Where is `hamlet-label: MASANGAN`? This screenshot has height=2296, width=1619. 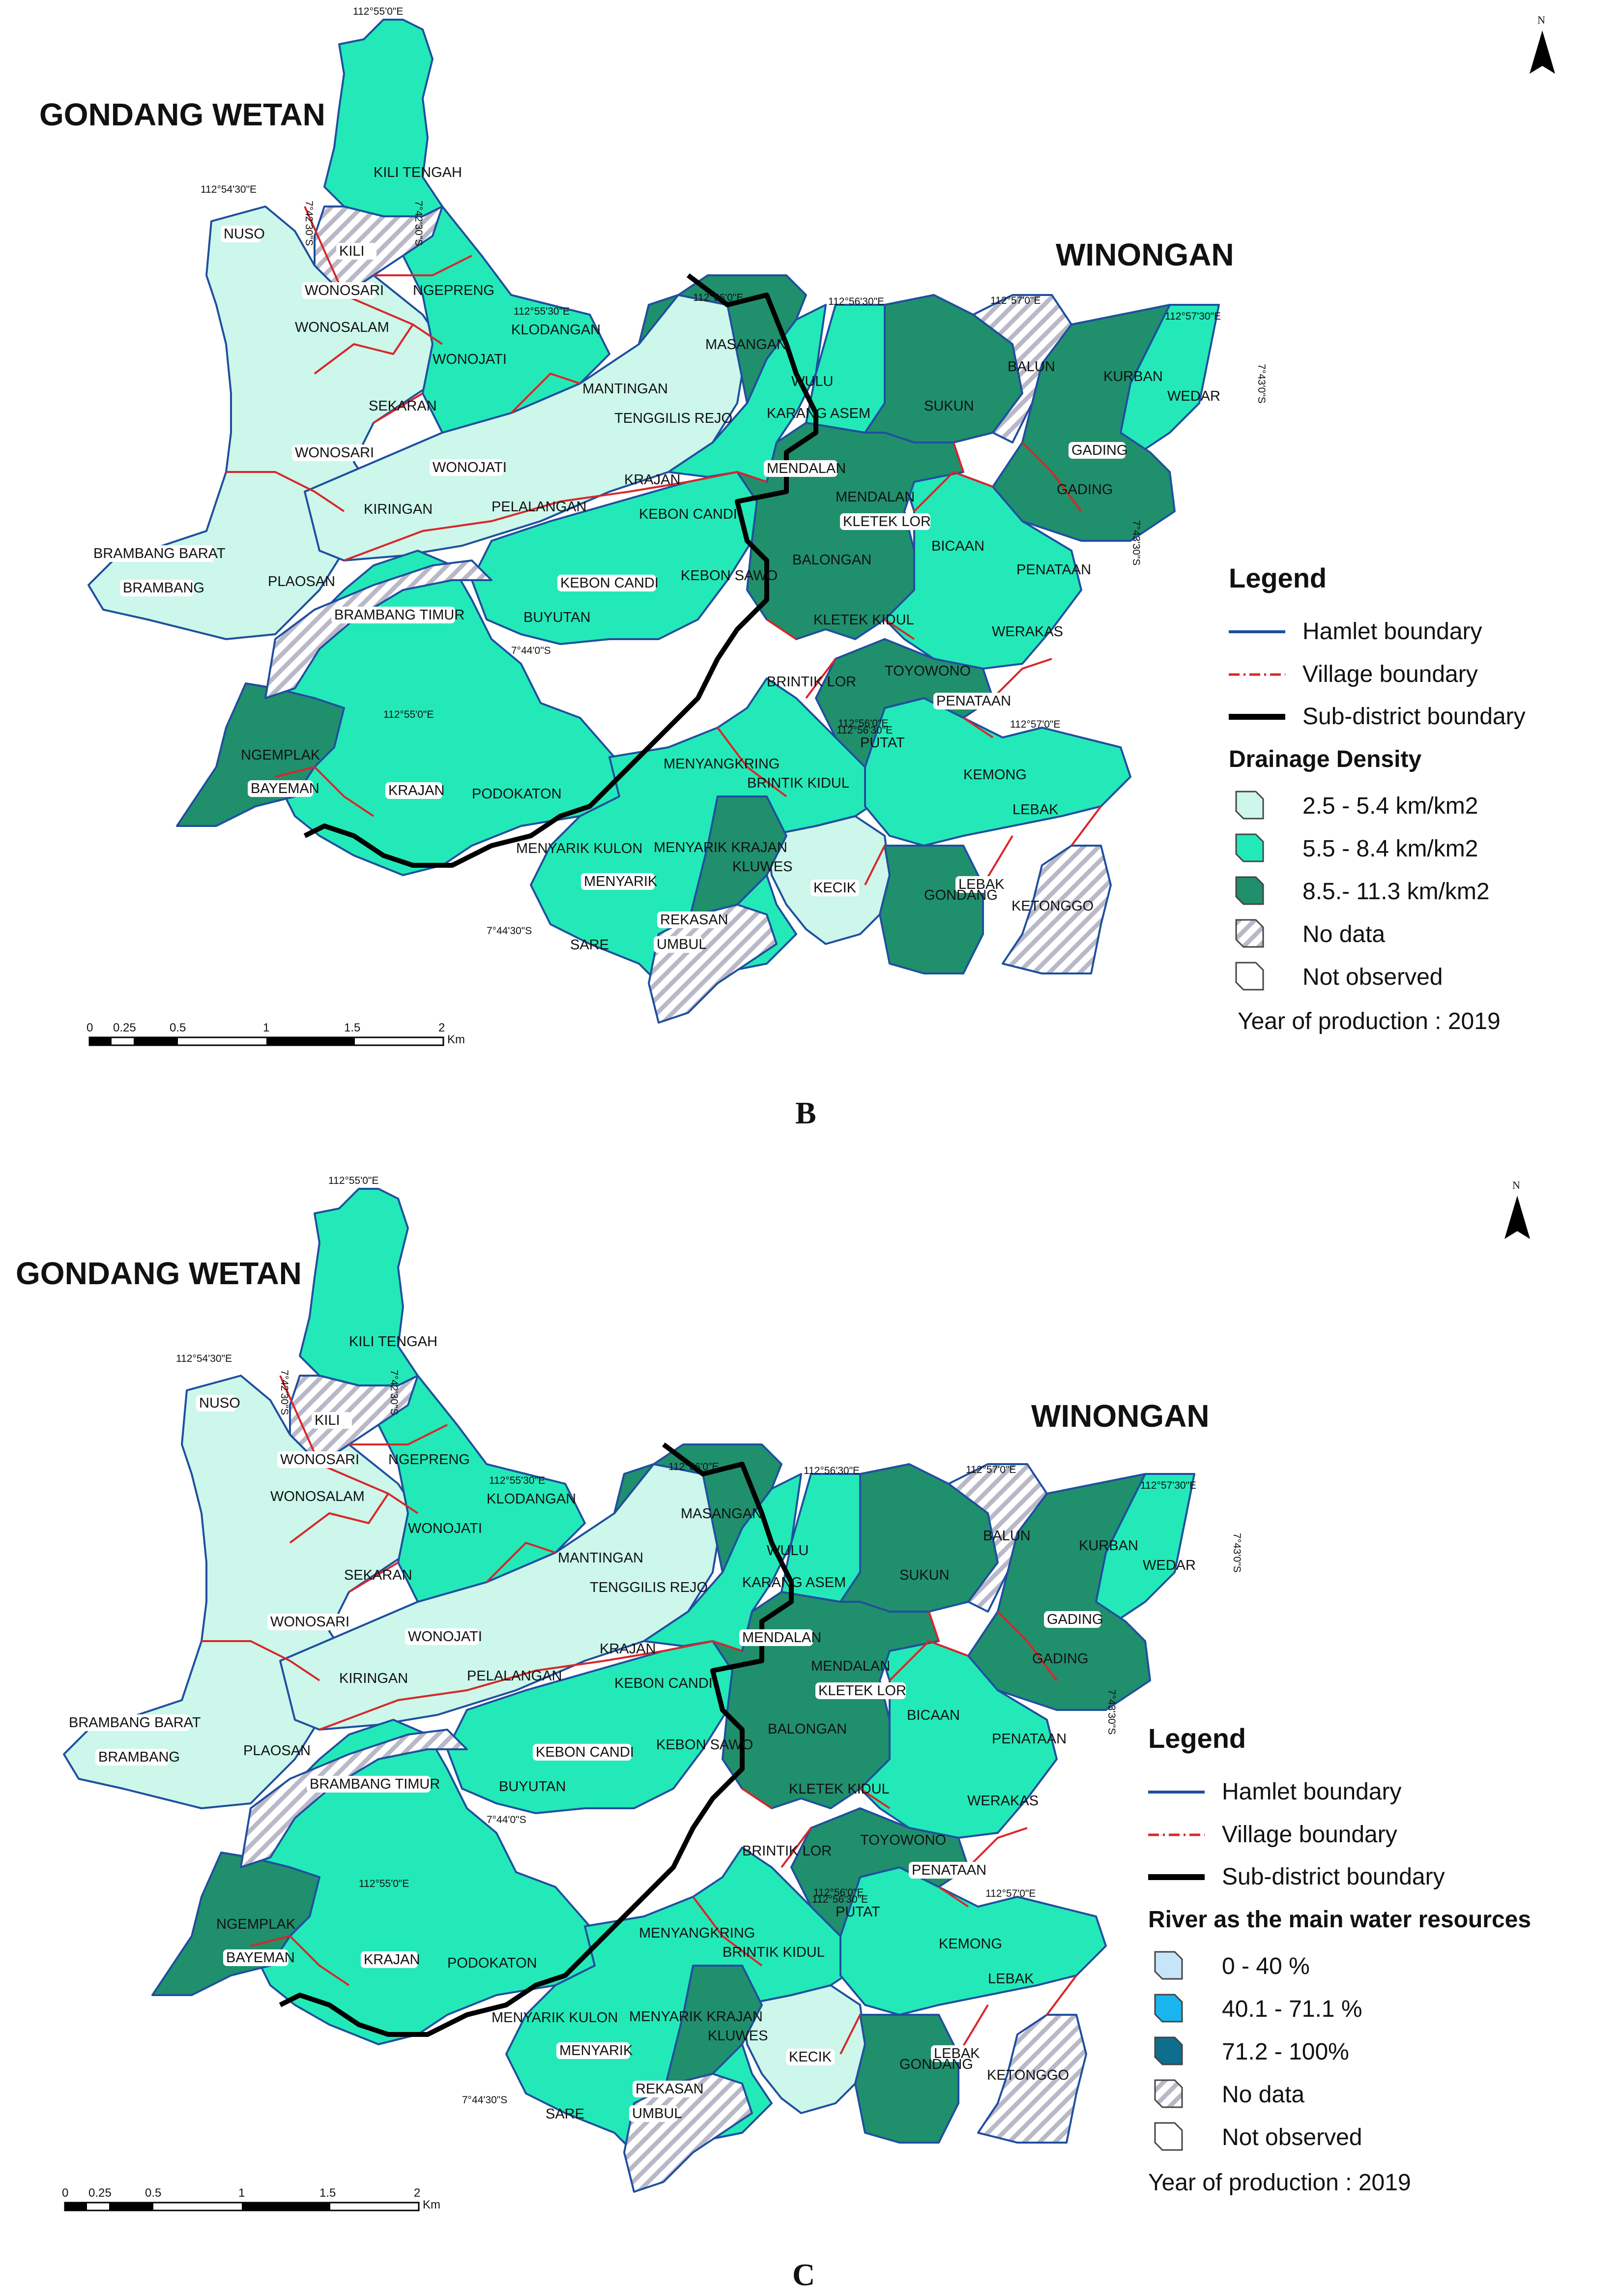
hamlet-label: MASANGAN is located at coordinates (746, 345).